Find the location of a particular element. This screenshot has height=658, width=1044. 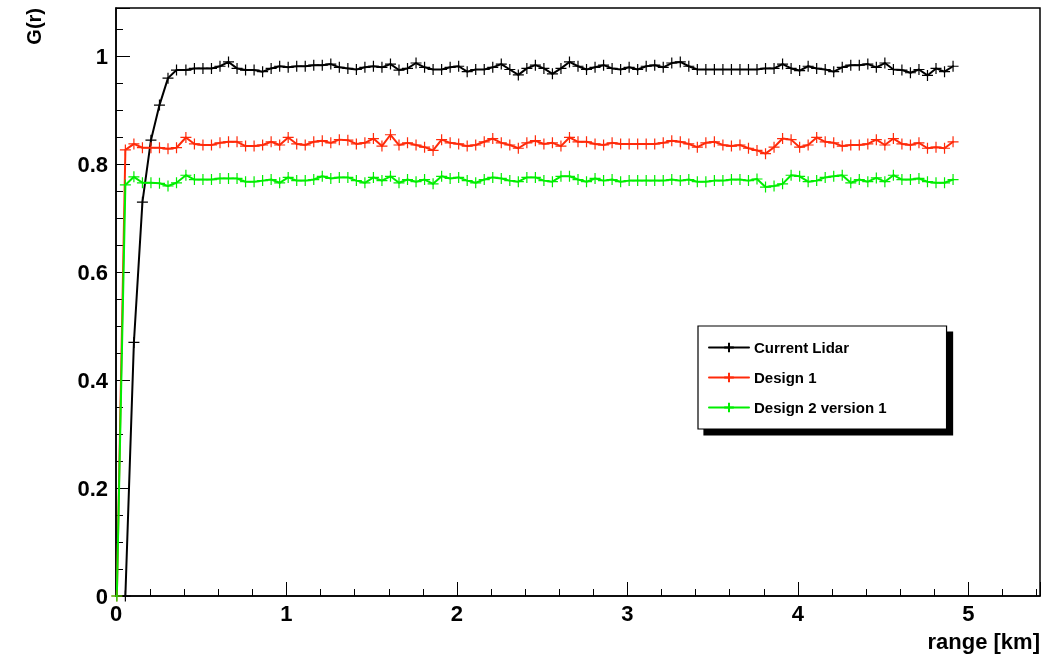

y-tick-label: 0.2 is located at coordinates (92, 488).